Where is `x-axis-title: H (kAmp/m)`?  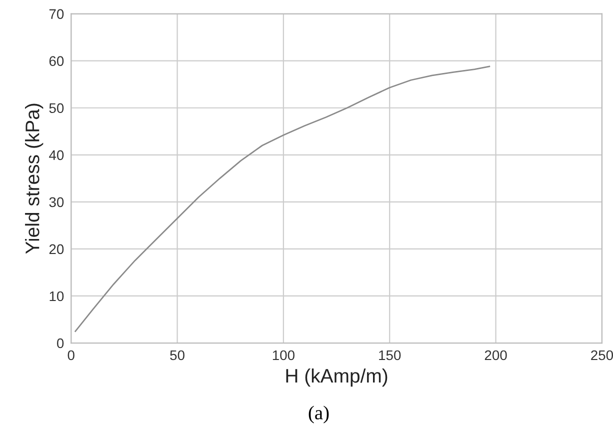
x-axis-title: H (kAmp/m) is located at coordinates (337, 377).